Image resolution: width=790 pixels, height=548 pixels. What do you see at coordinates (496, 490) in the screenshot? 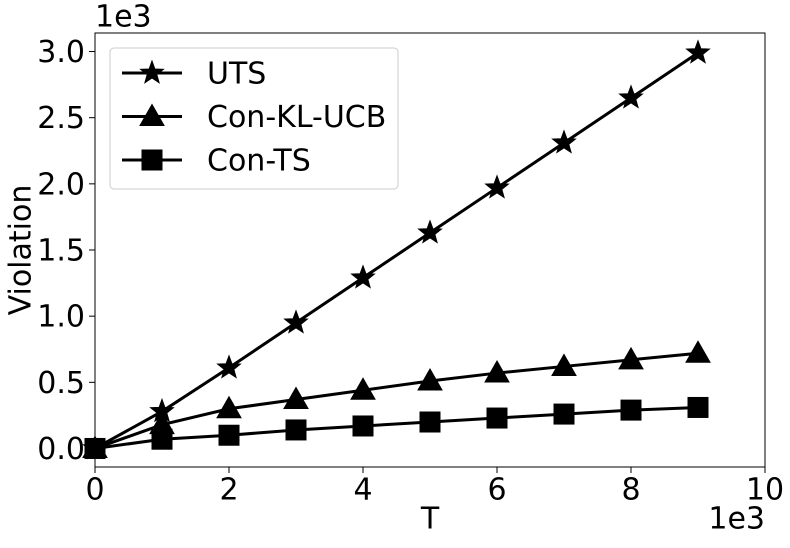
I see `x-tick-label: 6` at bounding box center [496, 490].